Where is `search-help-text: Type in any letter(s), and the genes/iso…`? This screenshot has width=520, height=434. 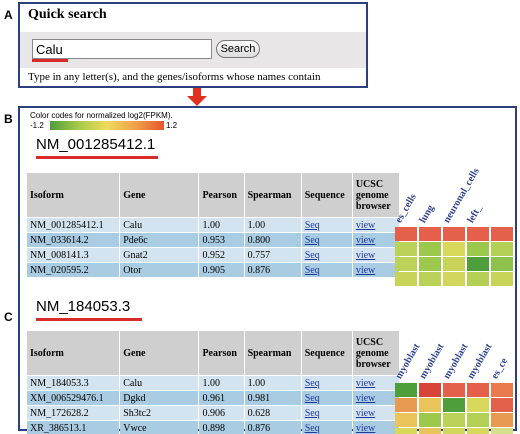
search-help-text: Type in any letter(s), and the genes/iso… is located at coordinates (174, 77).